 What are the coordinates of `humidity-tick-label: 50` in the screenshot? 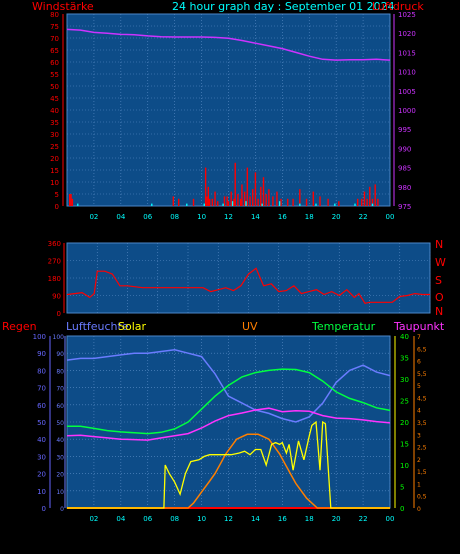 It's located at (60, 423).